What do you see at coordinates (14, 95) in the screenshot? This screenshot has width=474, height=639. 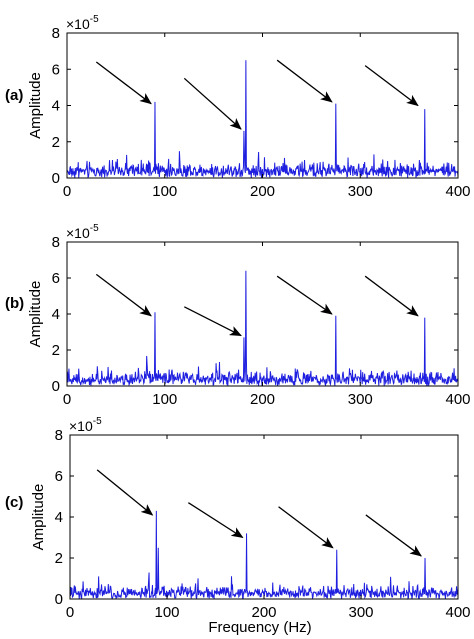 I see `panel-label: (a)` at bounding box center [14, 95].